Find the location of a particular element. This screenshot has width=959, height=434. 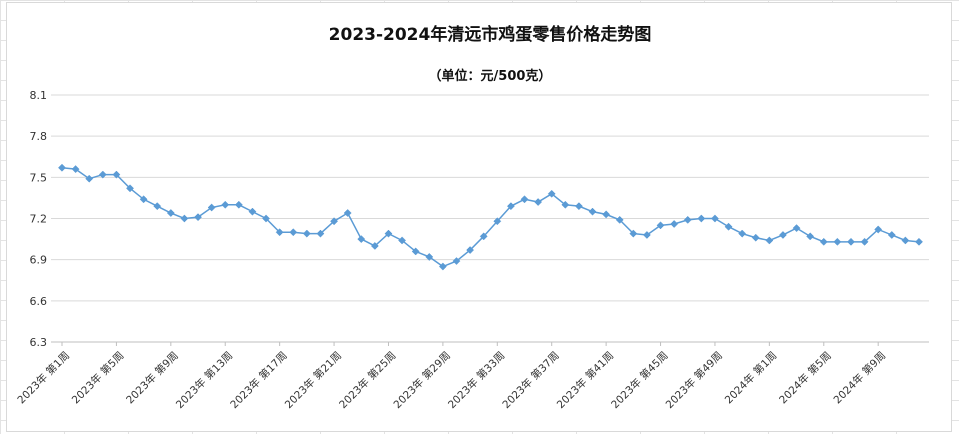

x-tick-label: 2024年 第1周 is located at coordinates (750, 377).